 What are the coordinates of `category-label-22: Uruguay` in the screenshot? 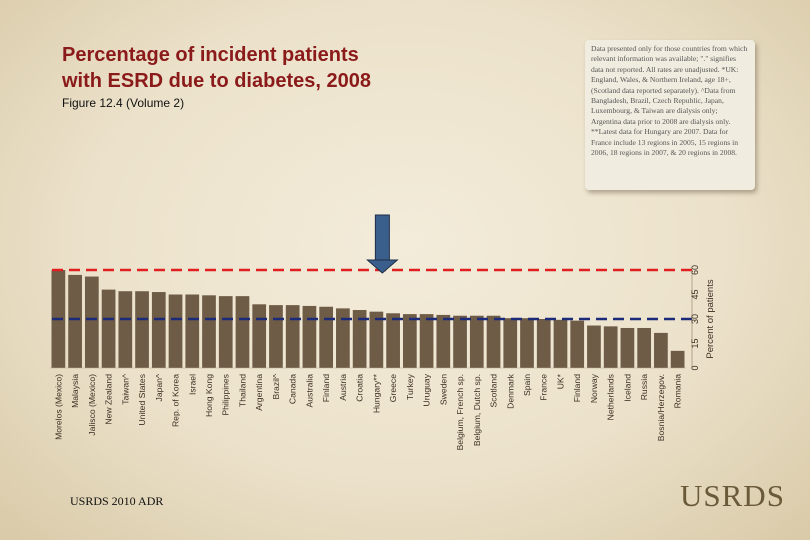 It's located at (427, 389).